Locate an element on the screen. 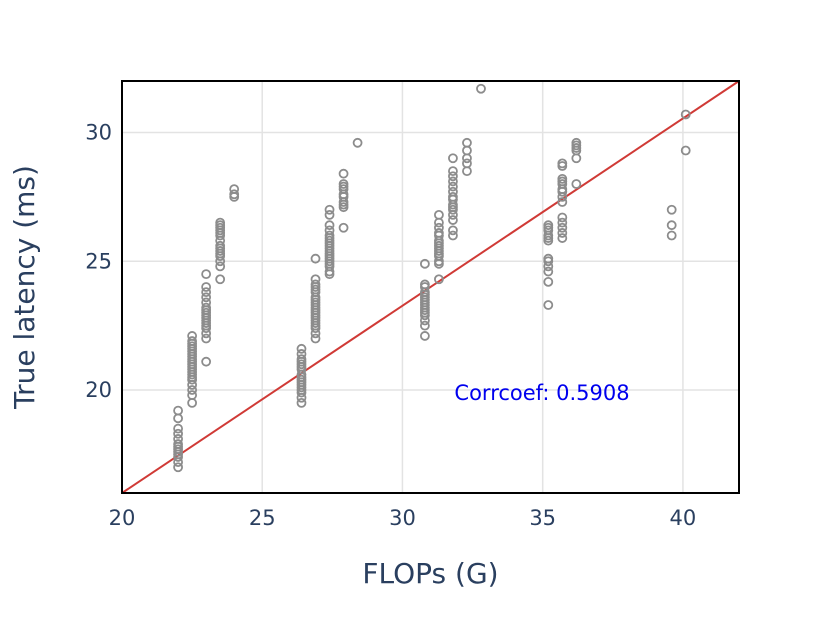 The width and height of the screenshot is (831, 626). y-tick-label: 30 is located at coordinates (98, 133).